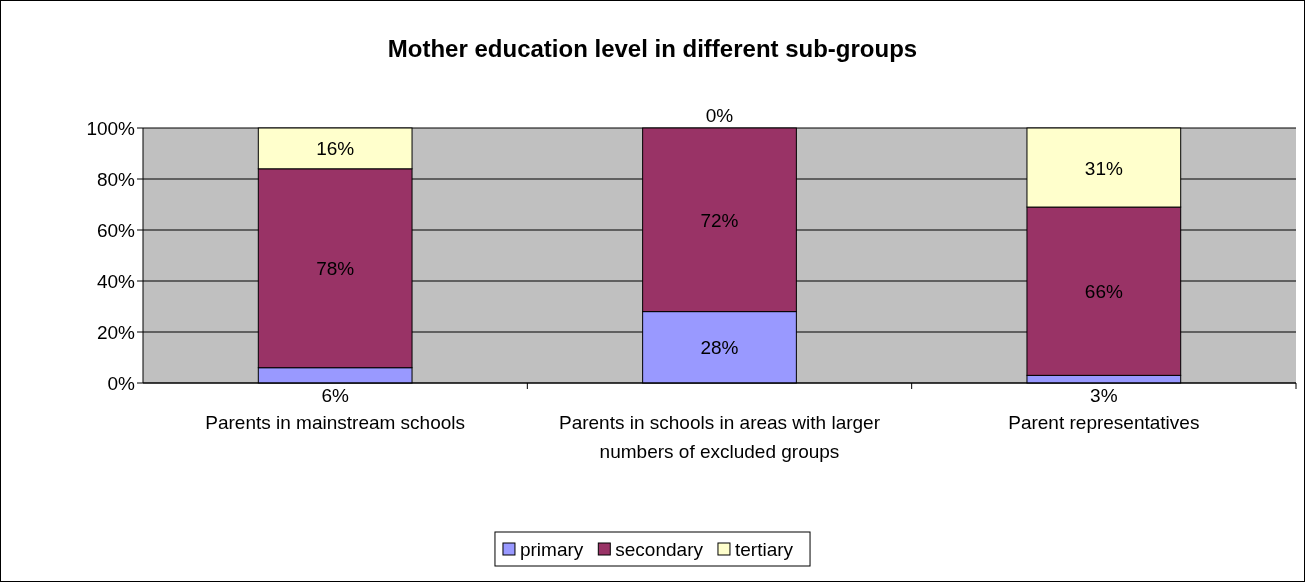 Image resolution: width=1305 pixels, height=582 pixels. I want to click on data-label: 66%, so click(1103, 292).